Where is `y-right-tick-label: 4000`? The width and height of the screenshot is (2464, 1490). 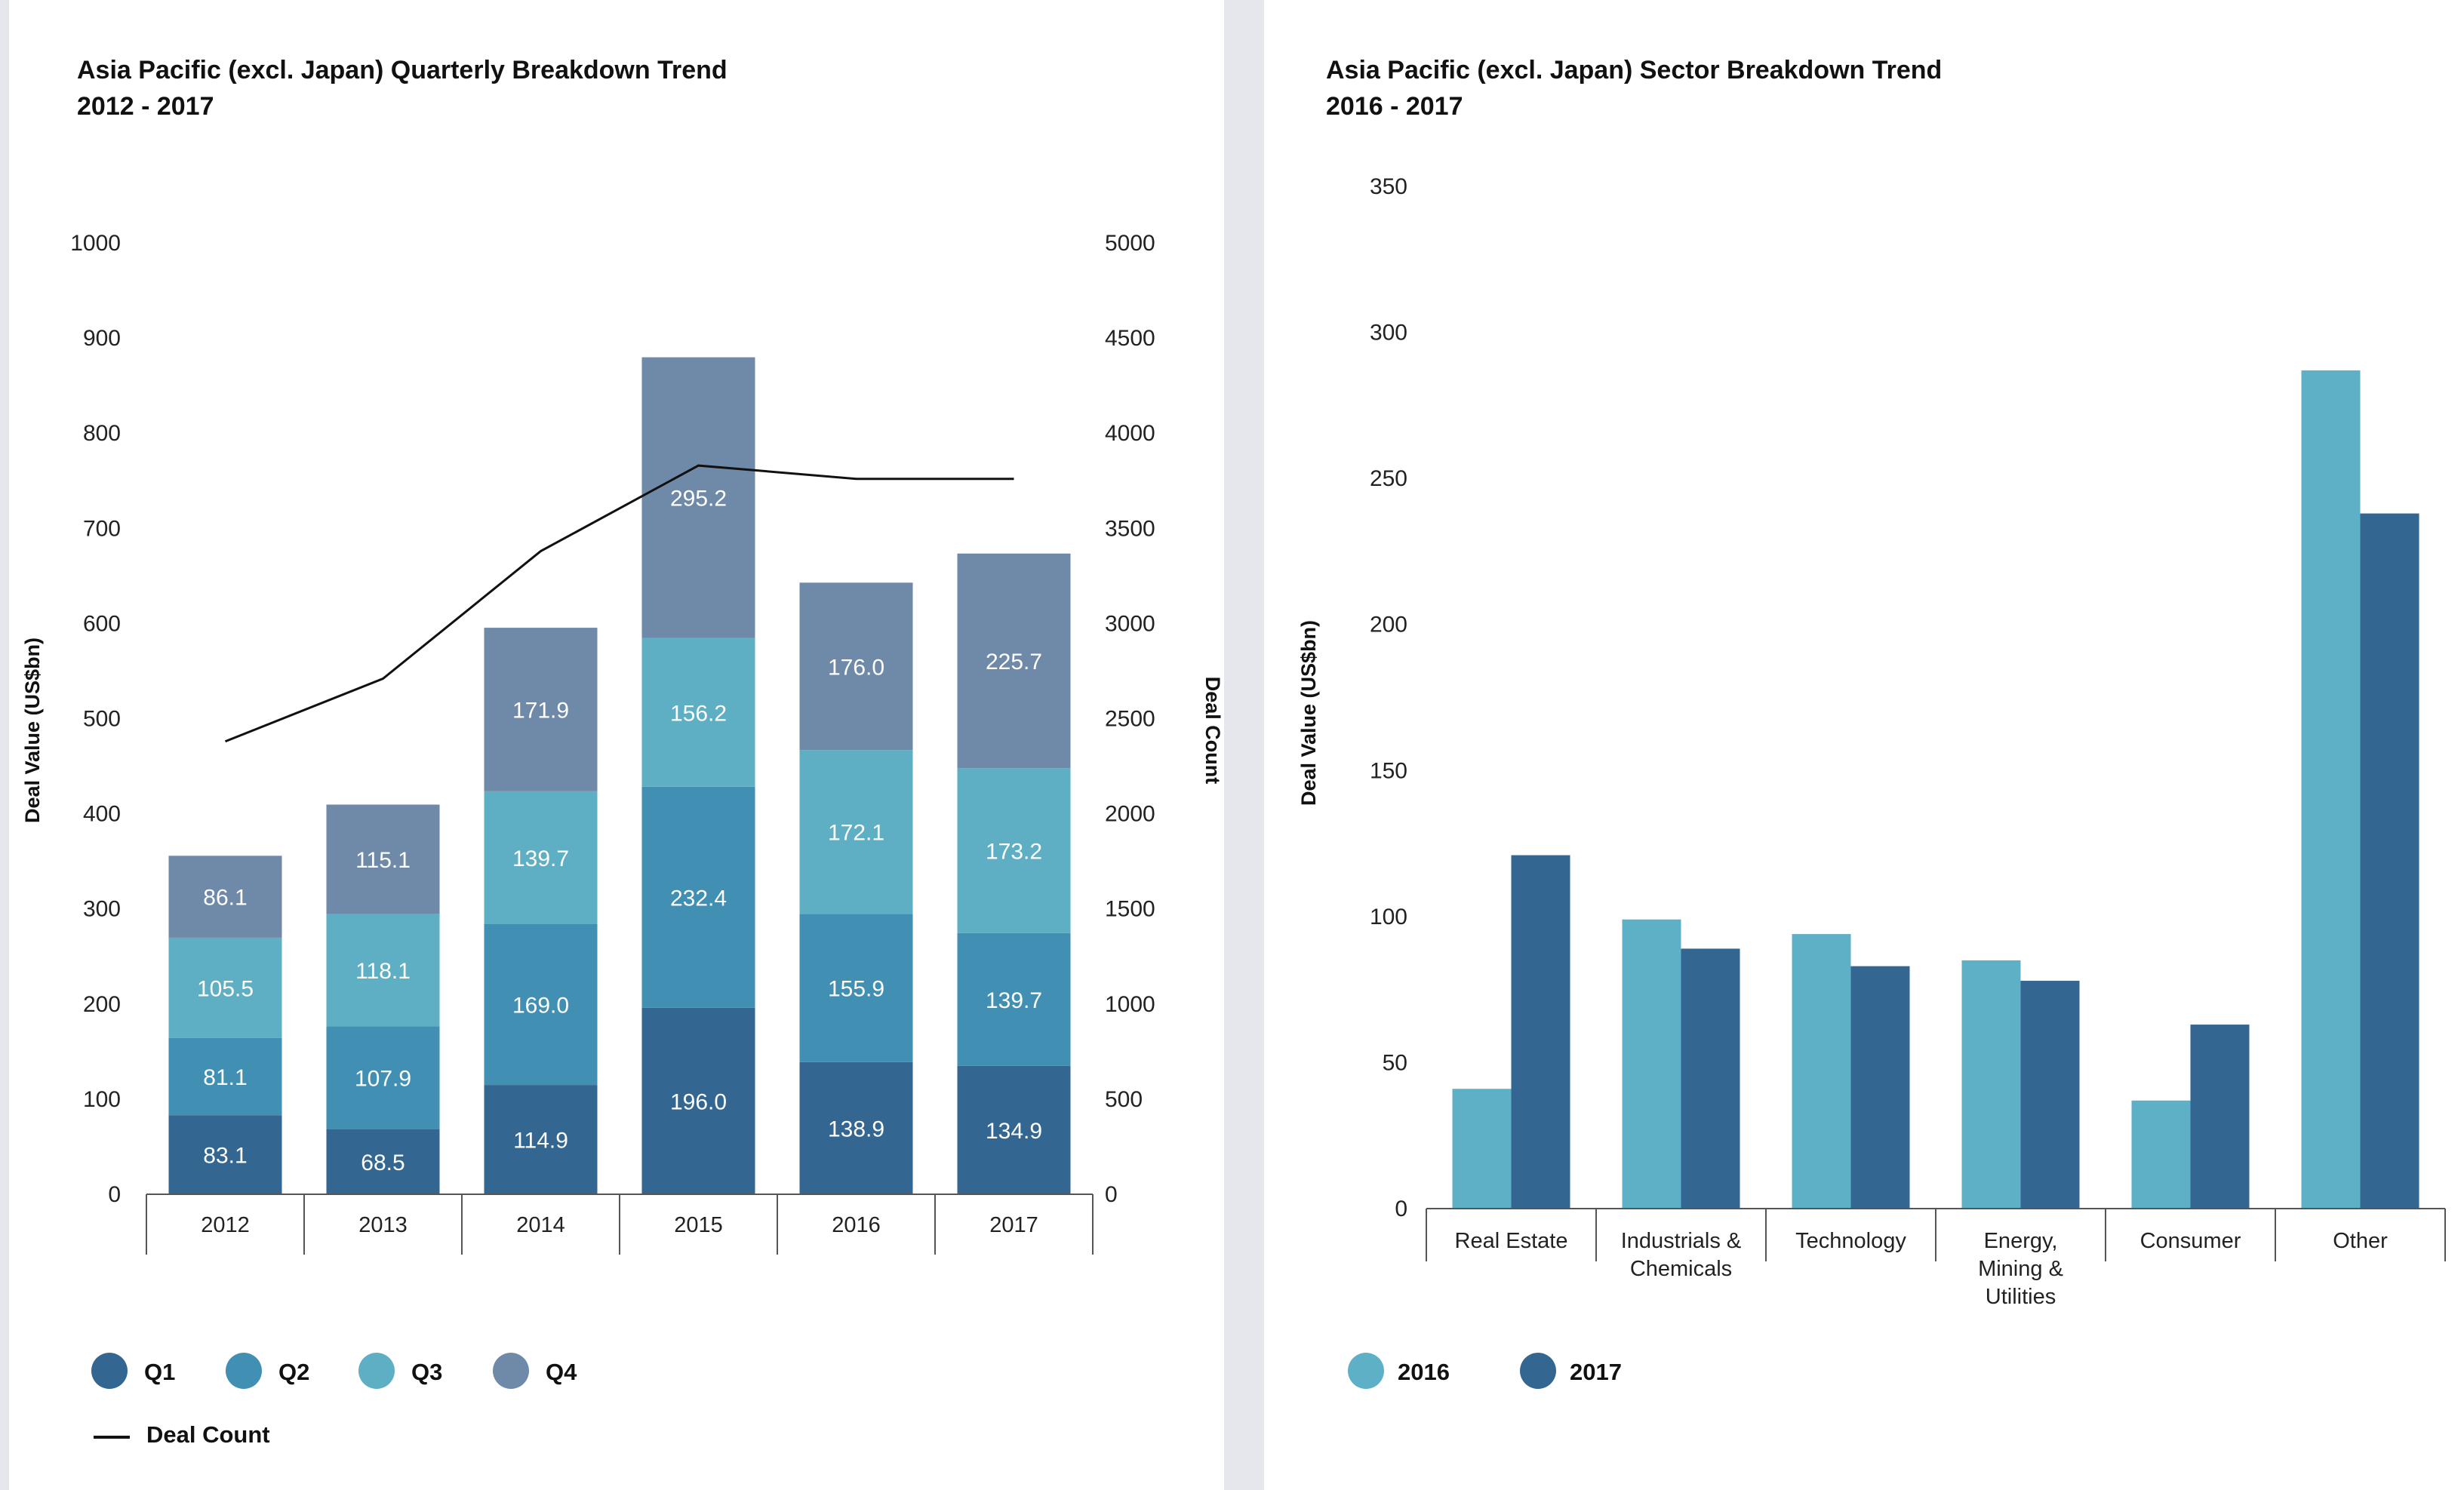 y-right-tick-label: 4000 is located at coordinates (1130, 433).